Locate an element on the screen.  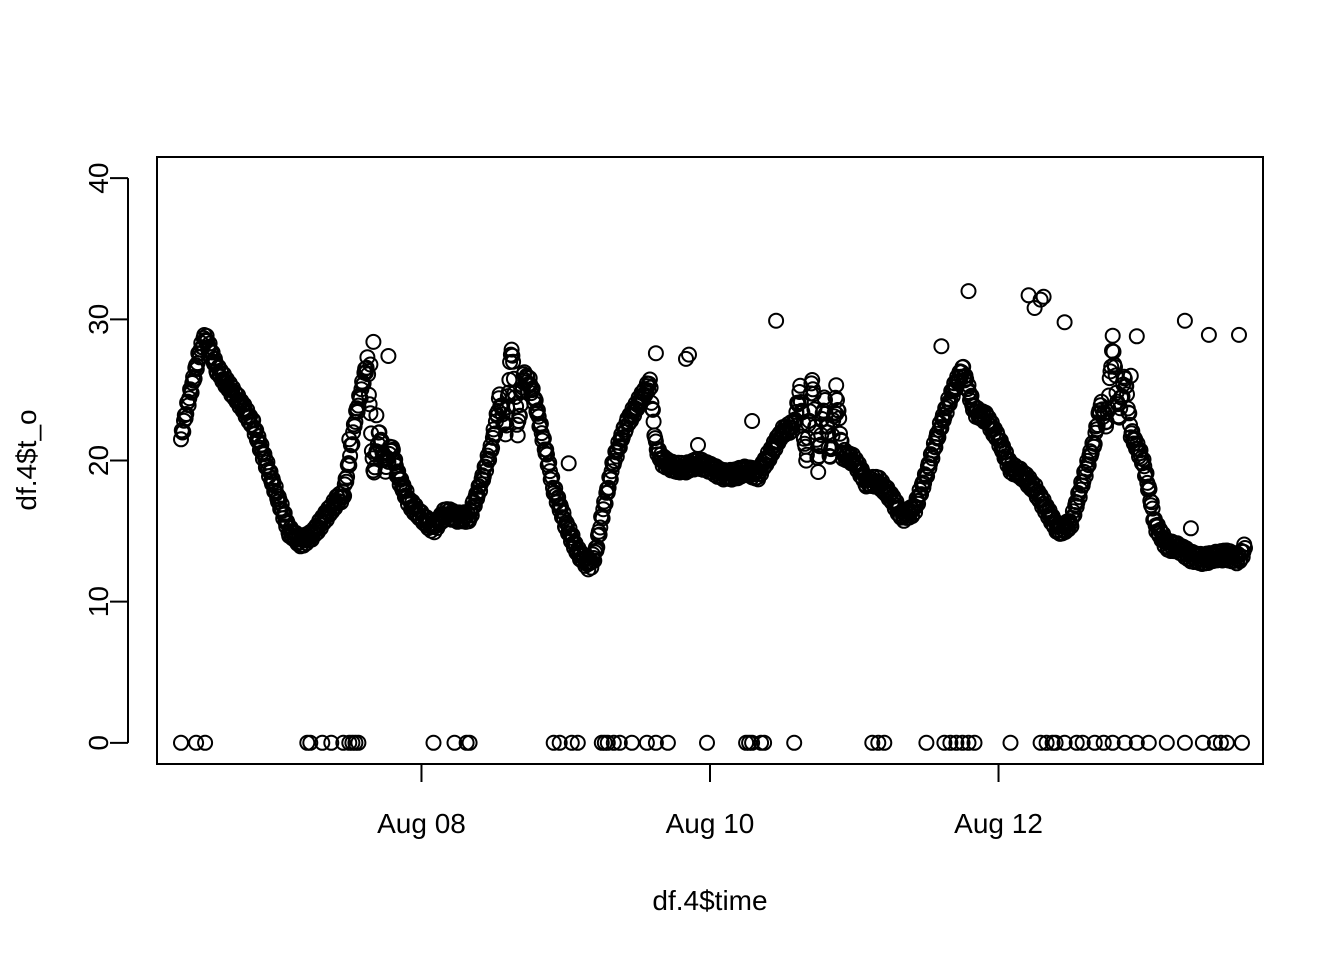
y-tick-label: 0 is located at coordinates (98, 743).